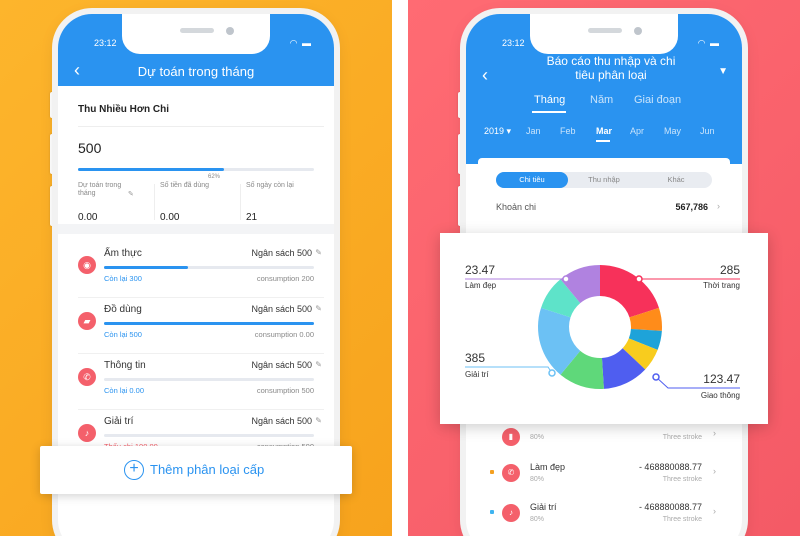 The width and height of the screenshot is (800, 536). What do you see at coordinates (214, 177) in the screenshot?
I see `summary-progress-label: 62%` at bounding box center [214, 177].